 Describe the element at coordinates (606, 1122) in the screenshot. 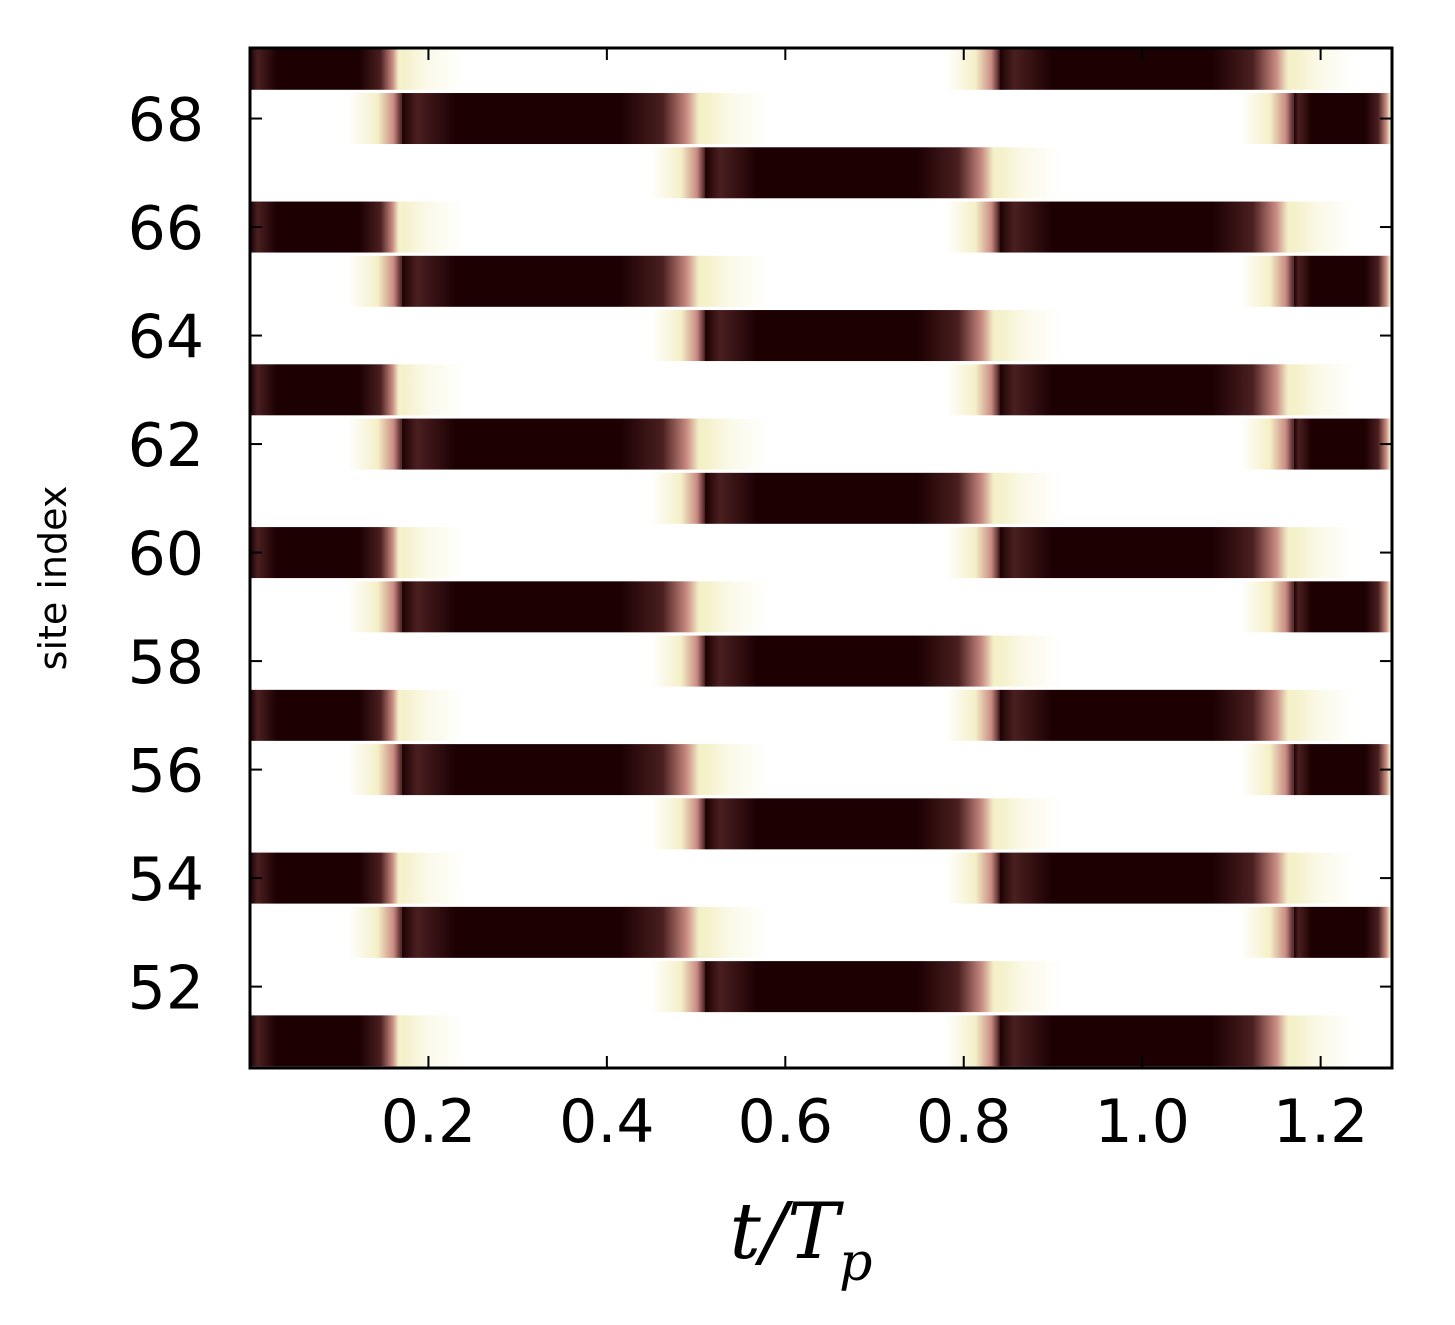

I see `x-tick-label: 0.4` at that location.